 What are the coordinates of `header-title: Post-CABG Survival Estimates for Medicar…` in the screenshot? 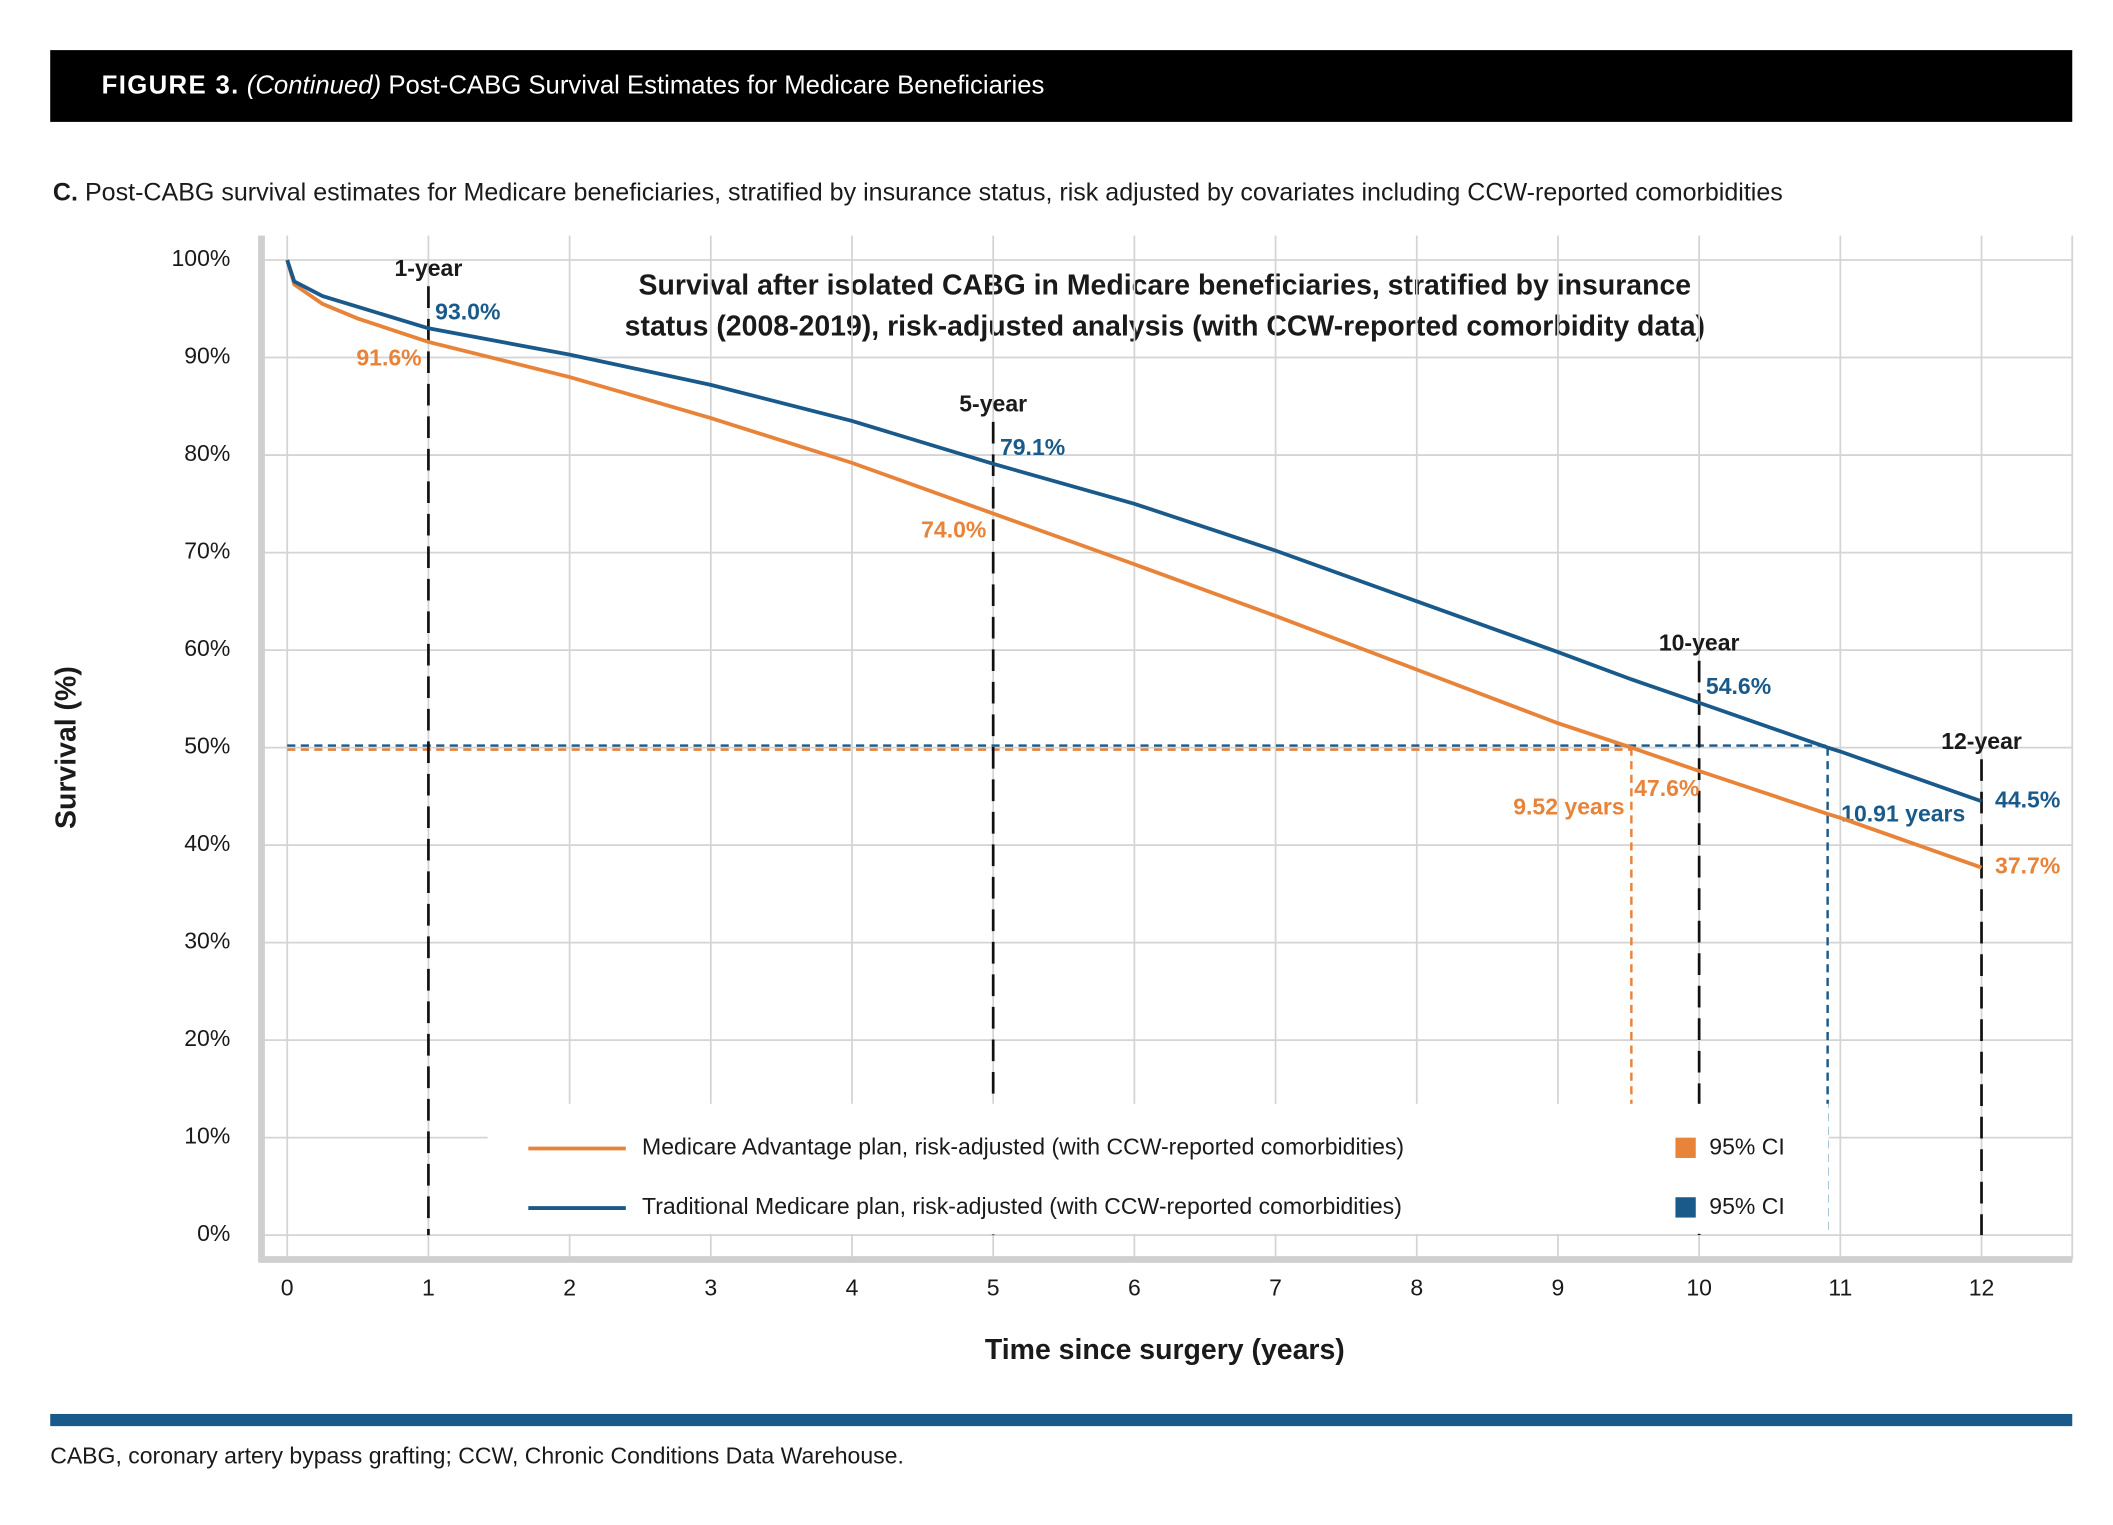 It's located at (716, 85).